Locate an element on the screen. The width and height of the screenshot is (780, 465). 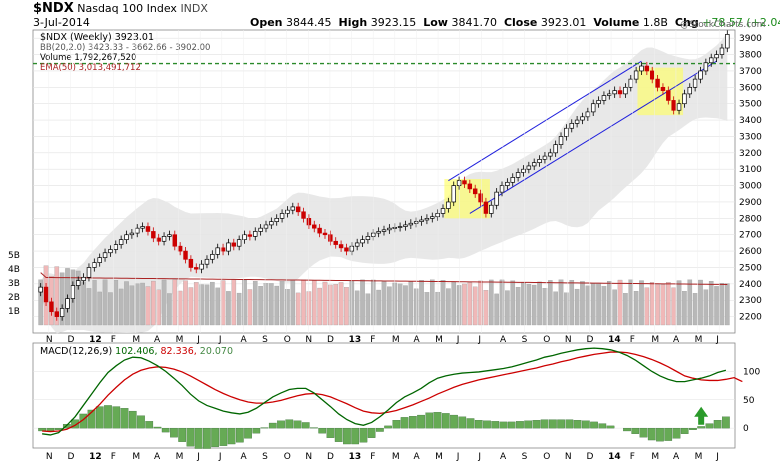
price-axis-label: 3600 is located at coordinates (750, 88).